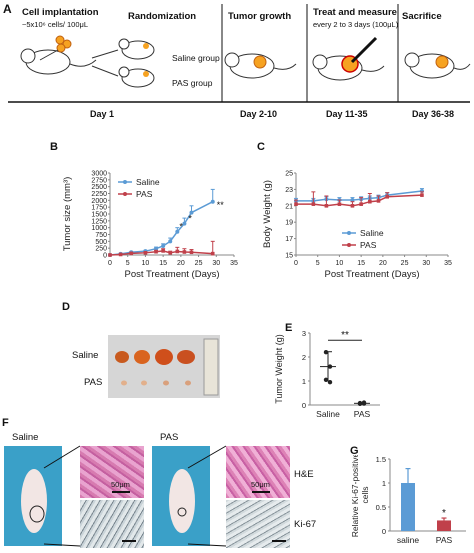 Image resolution: width=474 pixels, height=553 pixels. I want to click on panel-letter-e: E, so click(289, 328).